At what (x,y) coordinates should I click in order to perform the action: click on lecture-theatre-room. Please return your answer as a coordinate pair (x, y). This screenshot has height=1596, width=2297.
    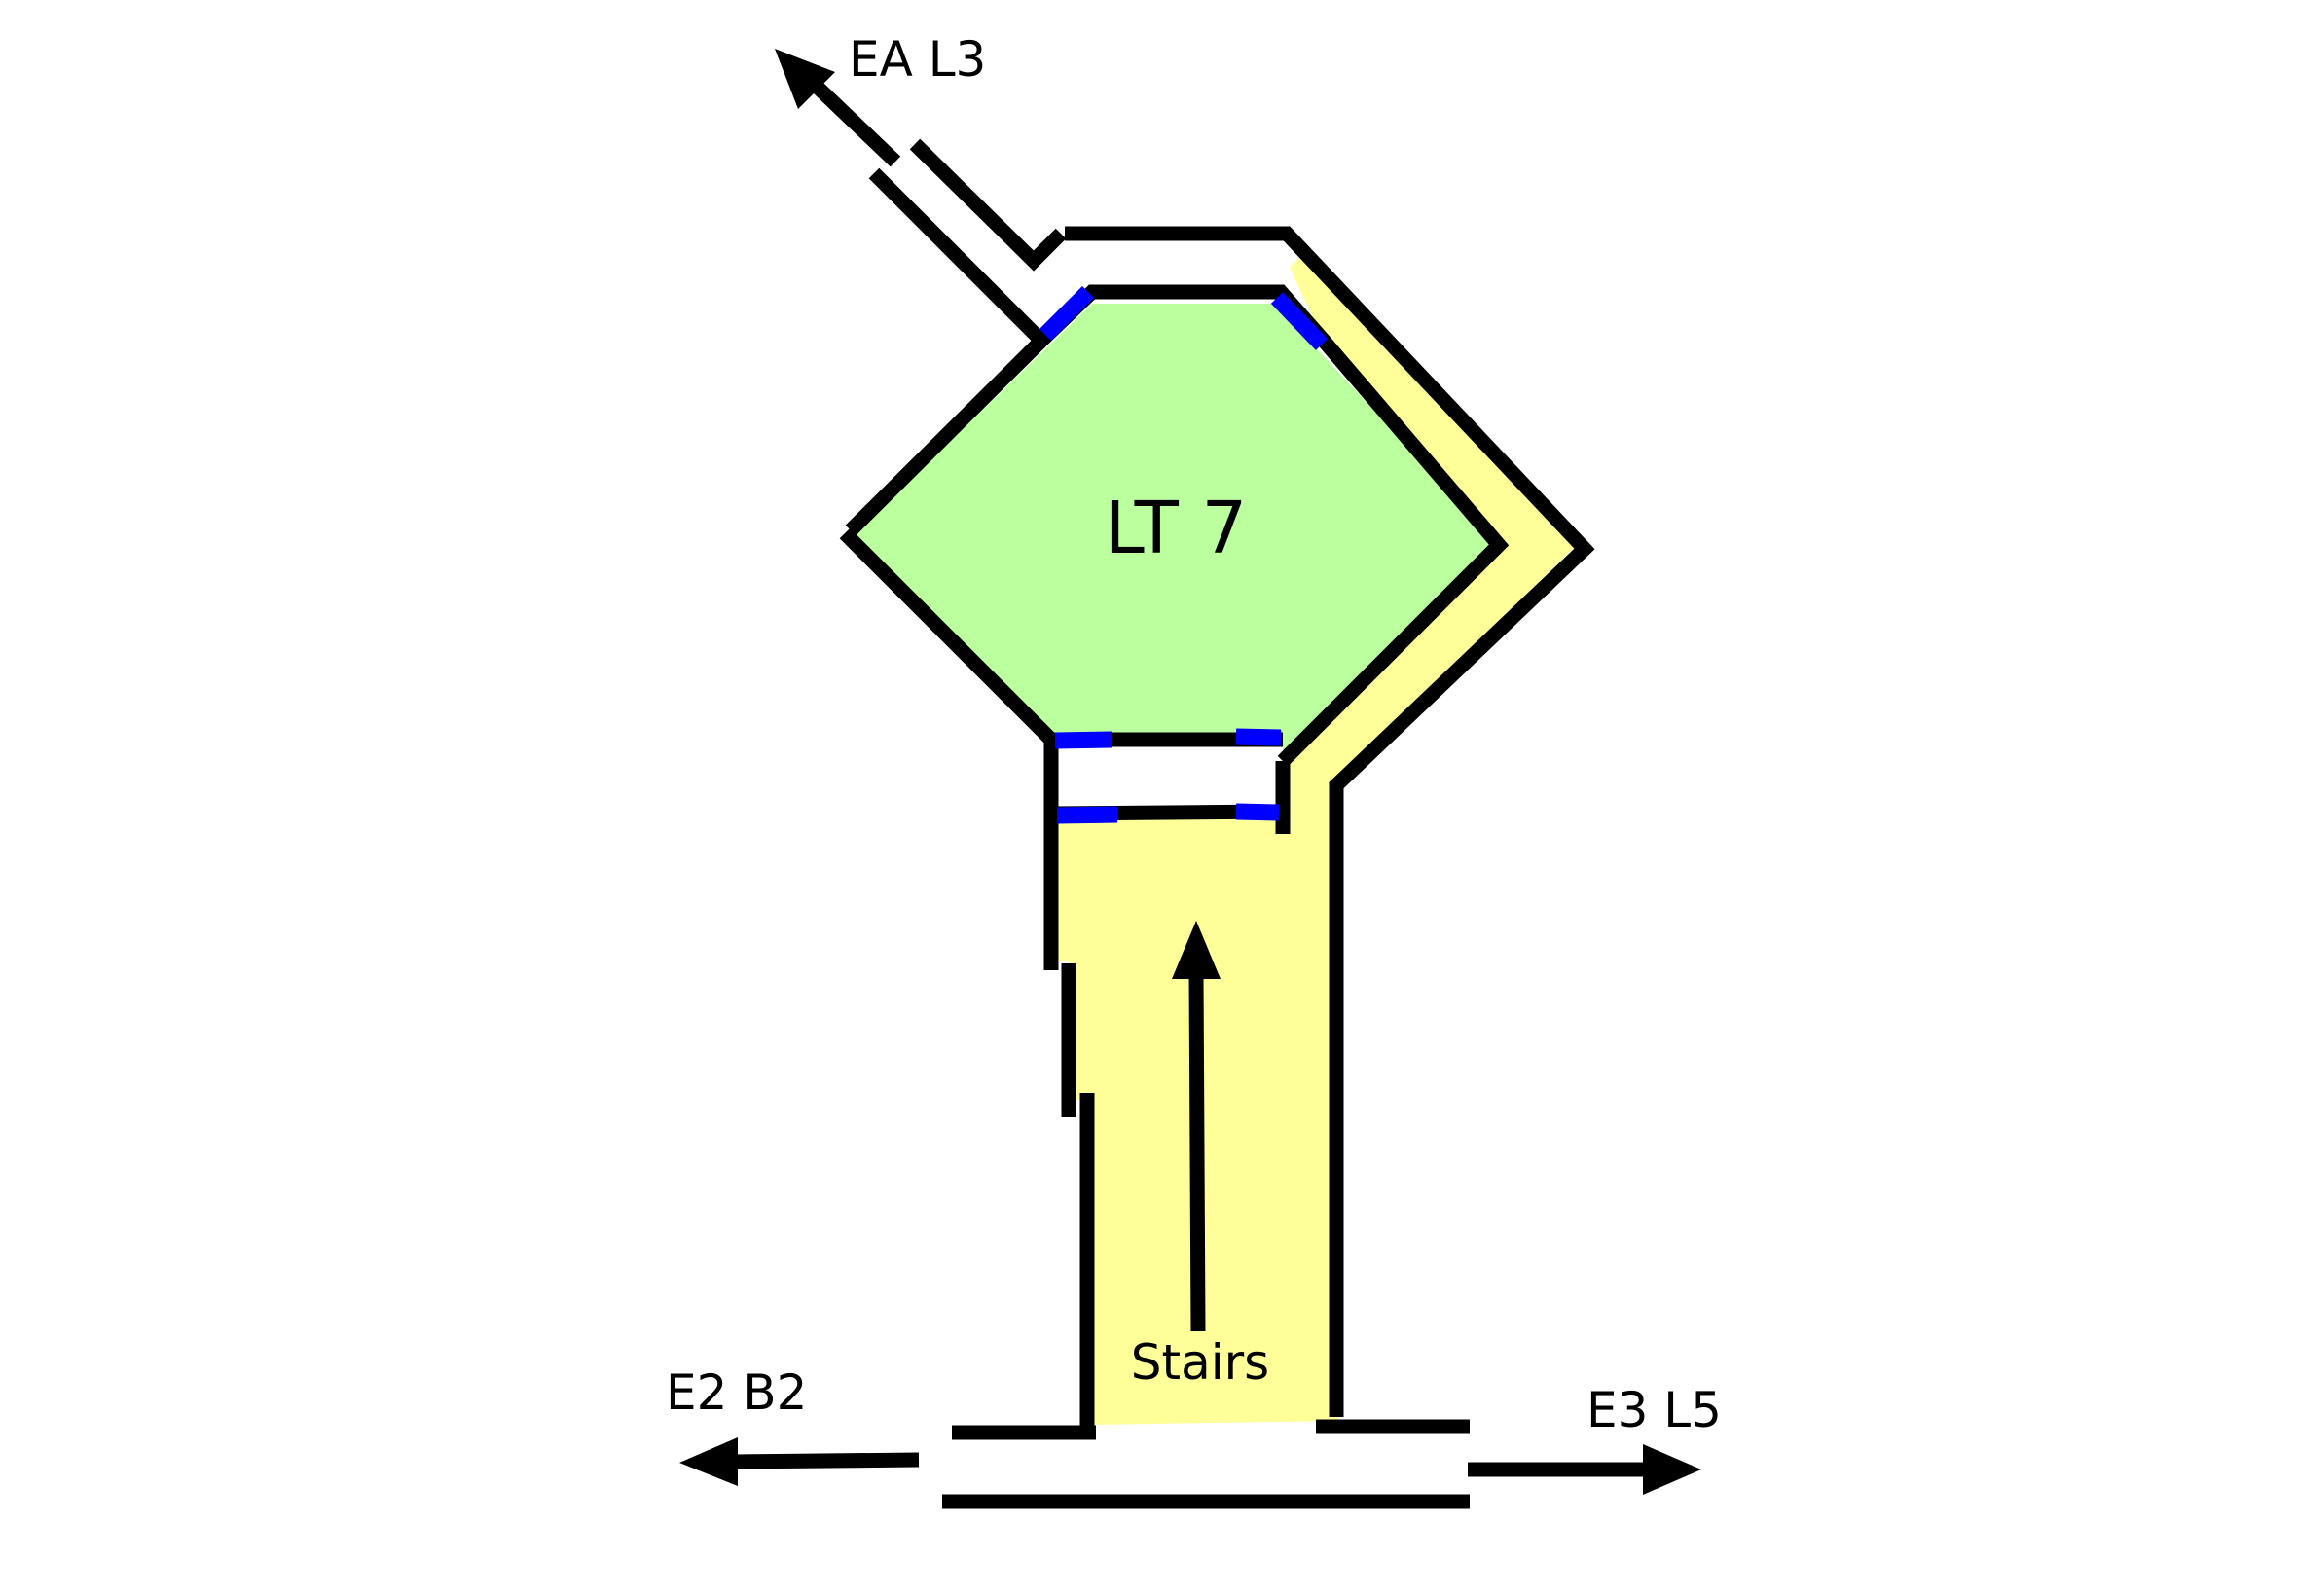
    Looking at the image, I should click on (1175, 532).